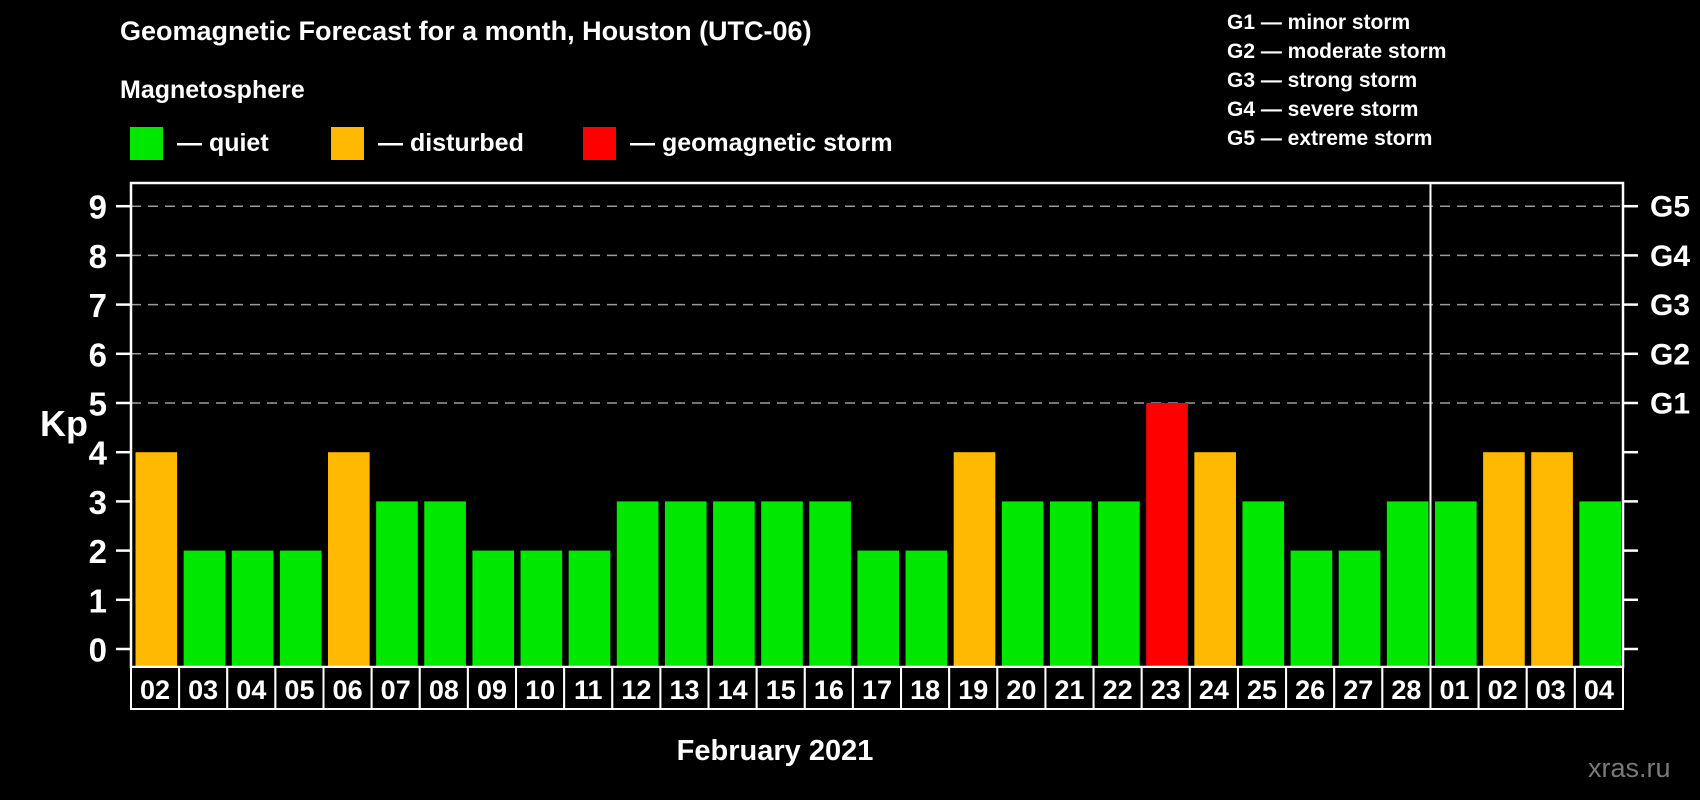  Describe the element at coordinates (1319, 22) in the screenshot. I see `g1-legend-line: G1 — minor storm` at that location.